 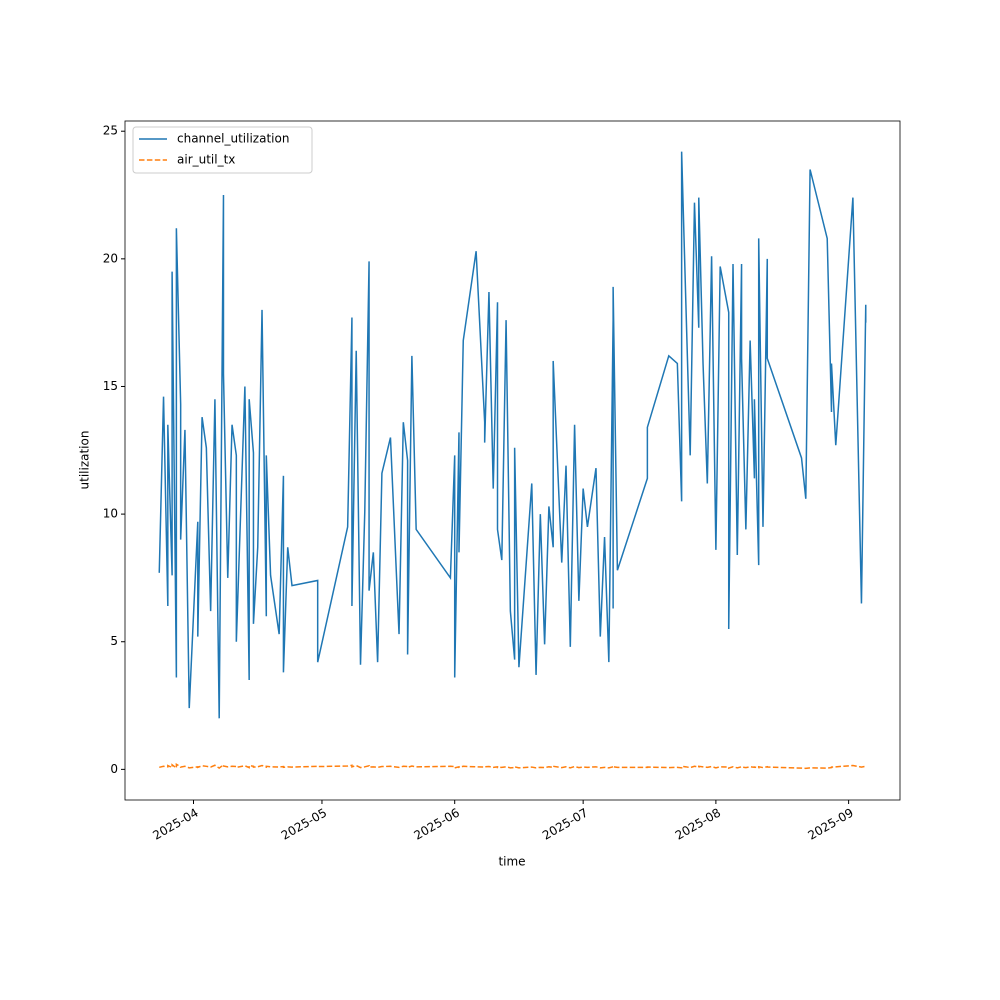 I want to click on x-tick-label: 2025-09, so click(x=830, y=824).